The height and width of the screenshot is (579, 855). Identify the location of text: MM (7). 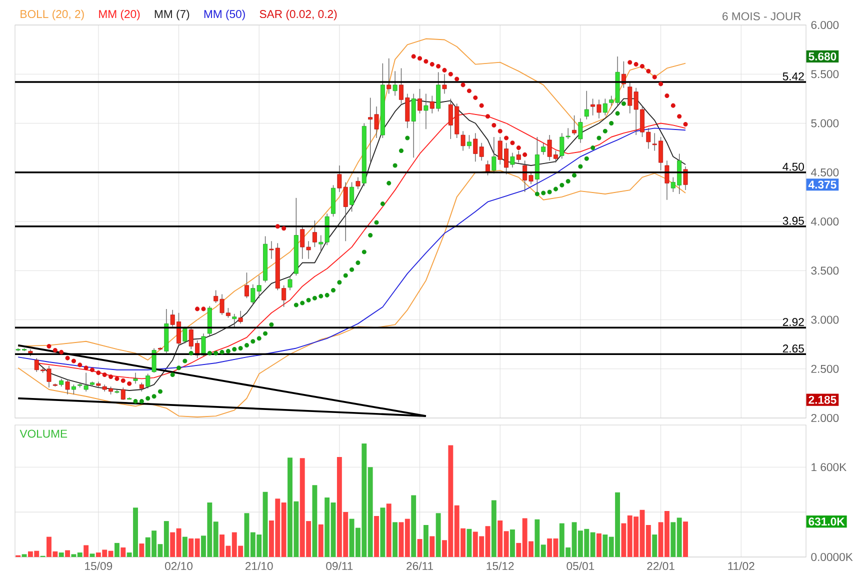
(172, 15).